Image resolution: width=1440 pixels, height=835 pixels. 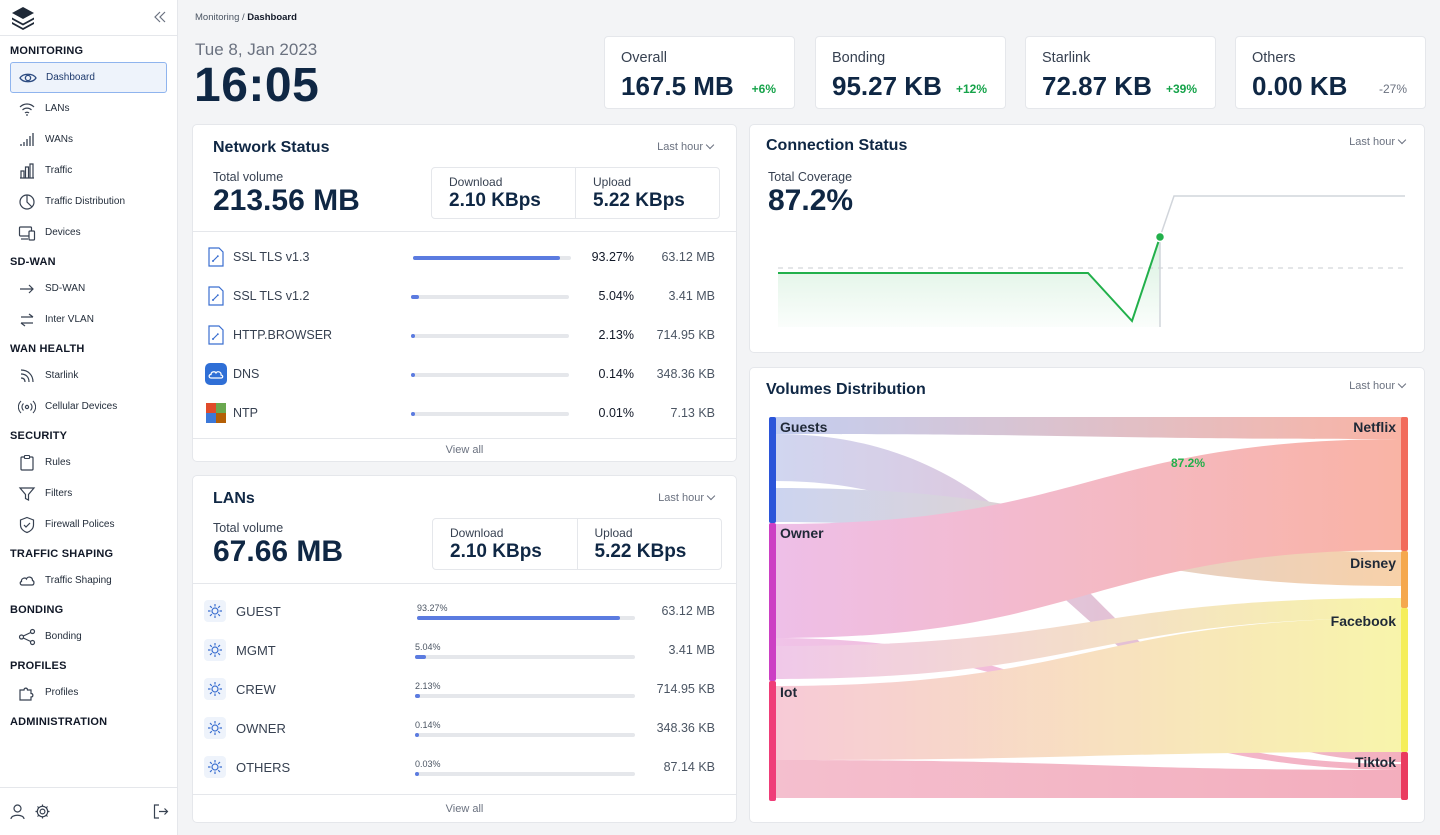 What do you see at coordinates (28, 77) in the screenshot?
I see `eye-icon` at bounding box center [28, 77].